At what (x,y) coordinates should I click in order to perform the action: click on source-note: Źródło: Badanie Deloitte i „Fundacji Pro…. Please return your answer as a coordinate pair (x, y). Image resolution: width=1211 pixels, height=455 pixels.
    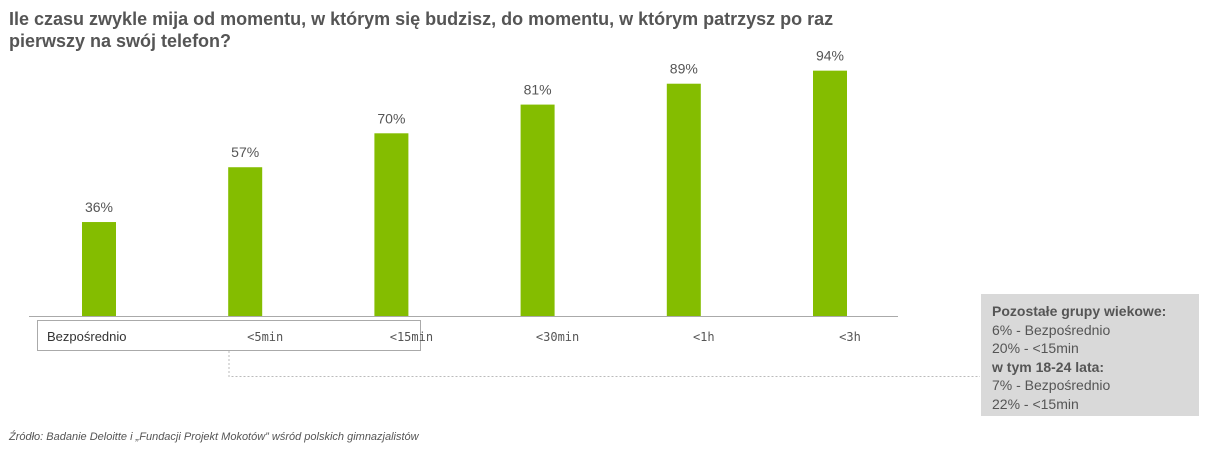
    Looking at the image, I should click on (214, 437).